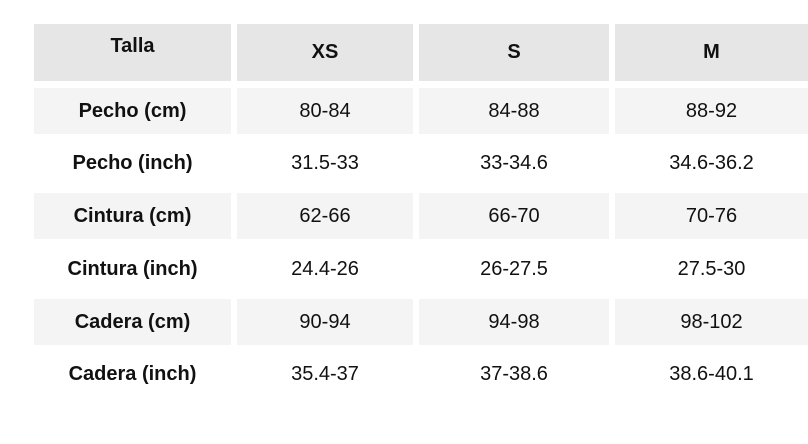 The width and height of the screenshot is (808, 444). I want to click on header-cell: Talla, so click(132, 52).